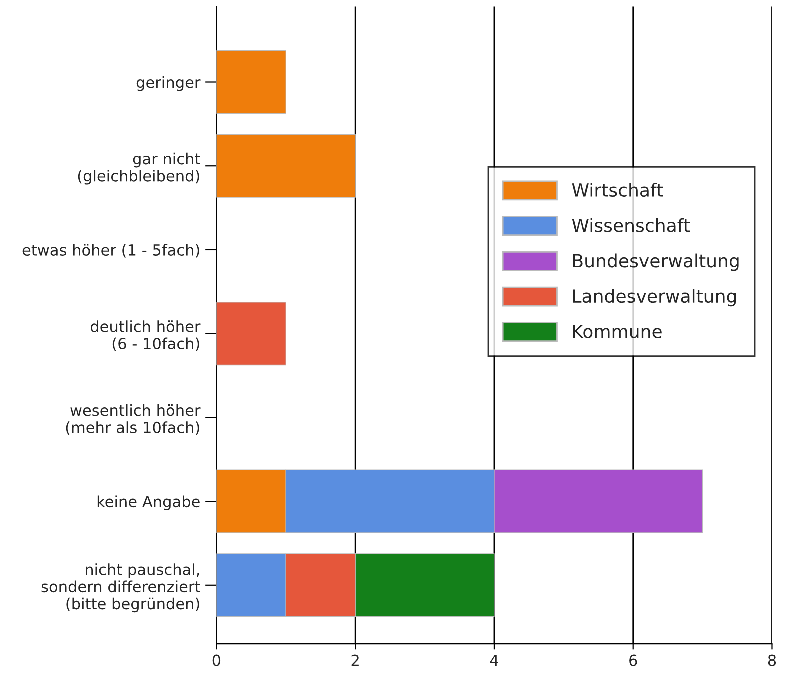 The image size is (788, 678). Describe the element at coordinates (772, 660) in the screenshot. I see `x-tick-label: 8` at that location.